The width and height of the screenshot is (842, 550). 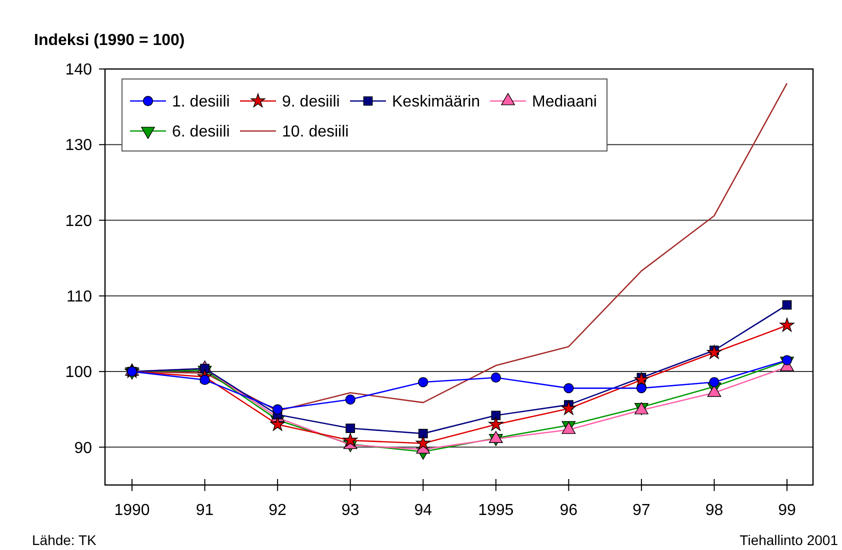 What do you see at coordinates (714, 510) in the screenshot?
I see `x-tick-label: 98` at bounding box center [714, 510].